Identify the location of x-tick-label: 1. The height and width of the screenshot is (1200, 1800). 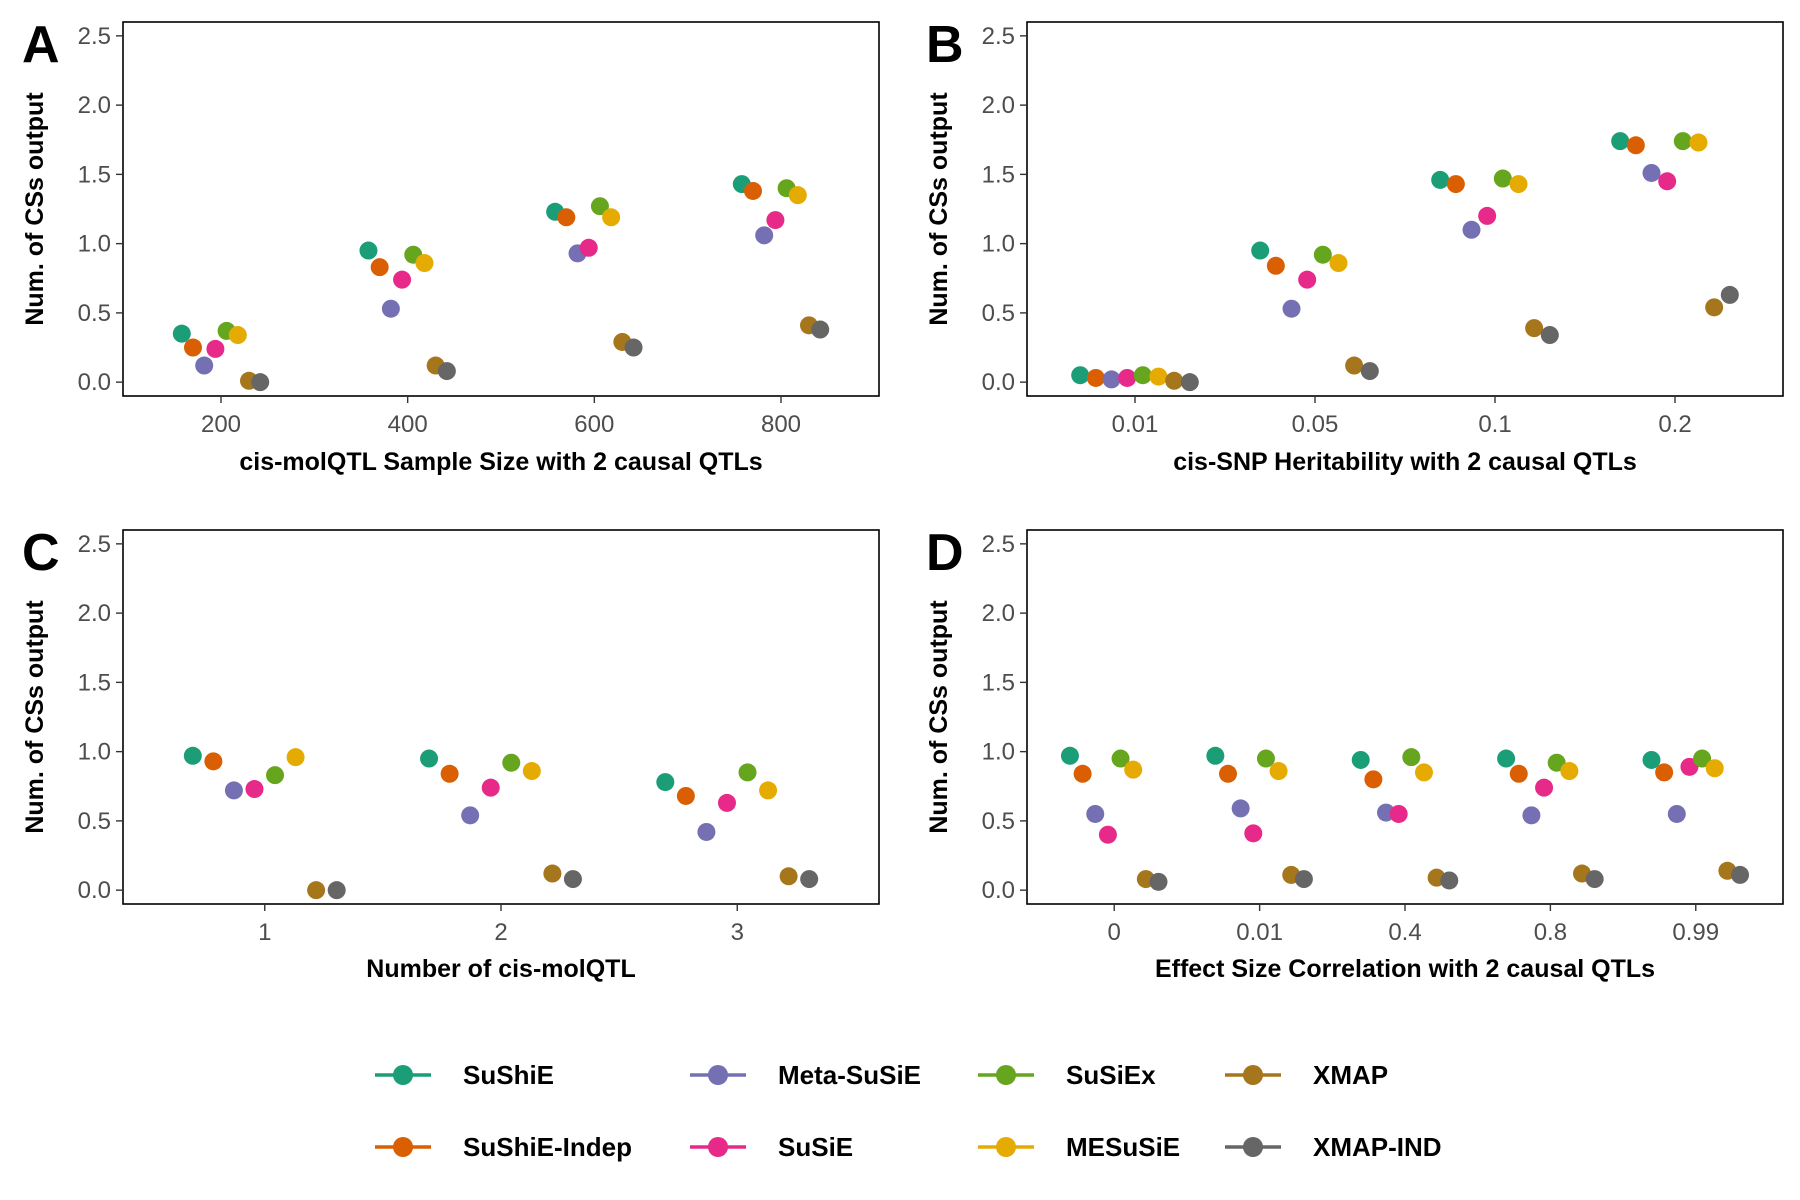
(264, 932).